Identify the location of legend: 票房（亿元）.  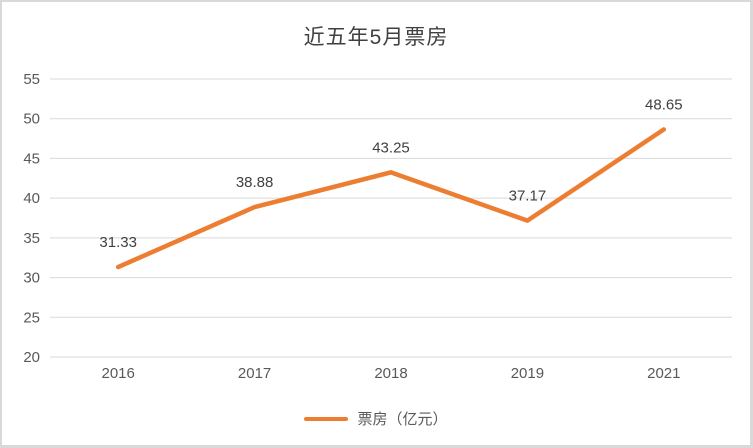
(376, 418).